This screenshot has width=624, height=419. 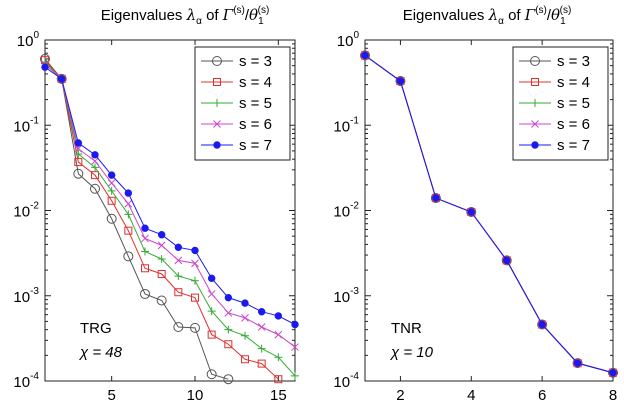 What do you see at coordinates (406, 328) in the screenshot?
I see `annotation-method-right: TNR` at bounding box center [406, 328].